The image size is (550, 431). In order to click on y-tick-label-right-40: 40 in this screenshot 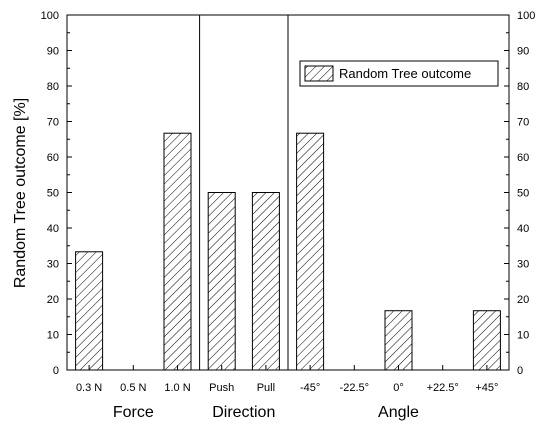, I will do `click(523, 229)`.